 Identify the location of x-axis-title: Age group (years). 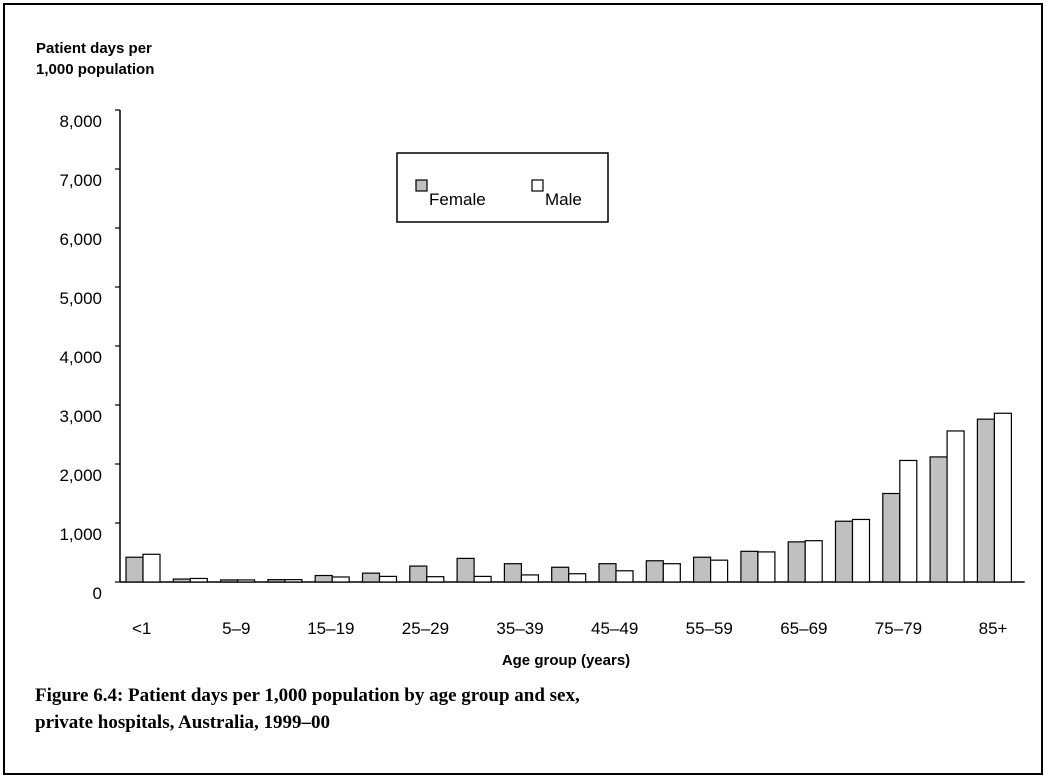
(566, 660).